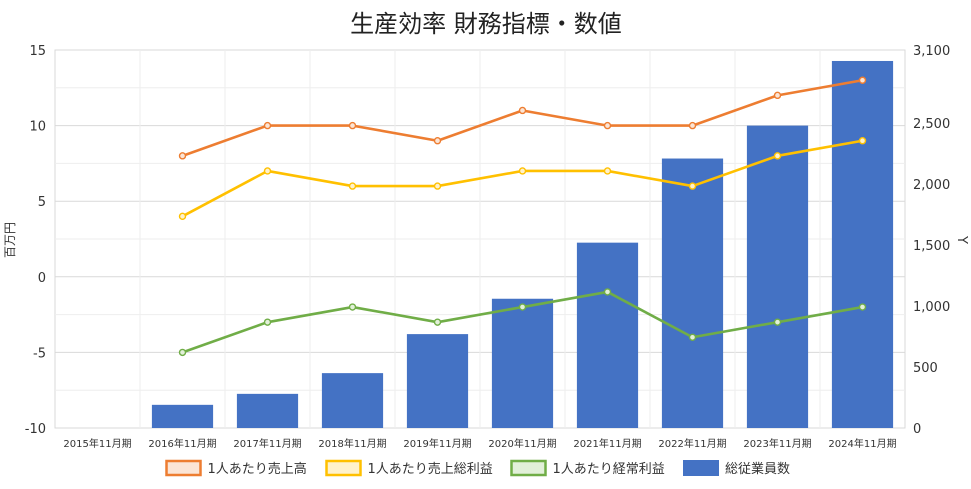 The image size is (971, 489). What do you see at coordinates (931, 124) in the screenshot?
I see `y-right-tick-label: 2,500` at bounding box center [931, 124].